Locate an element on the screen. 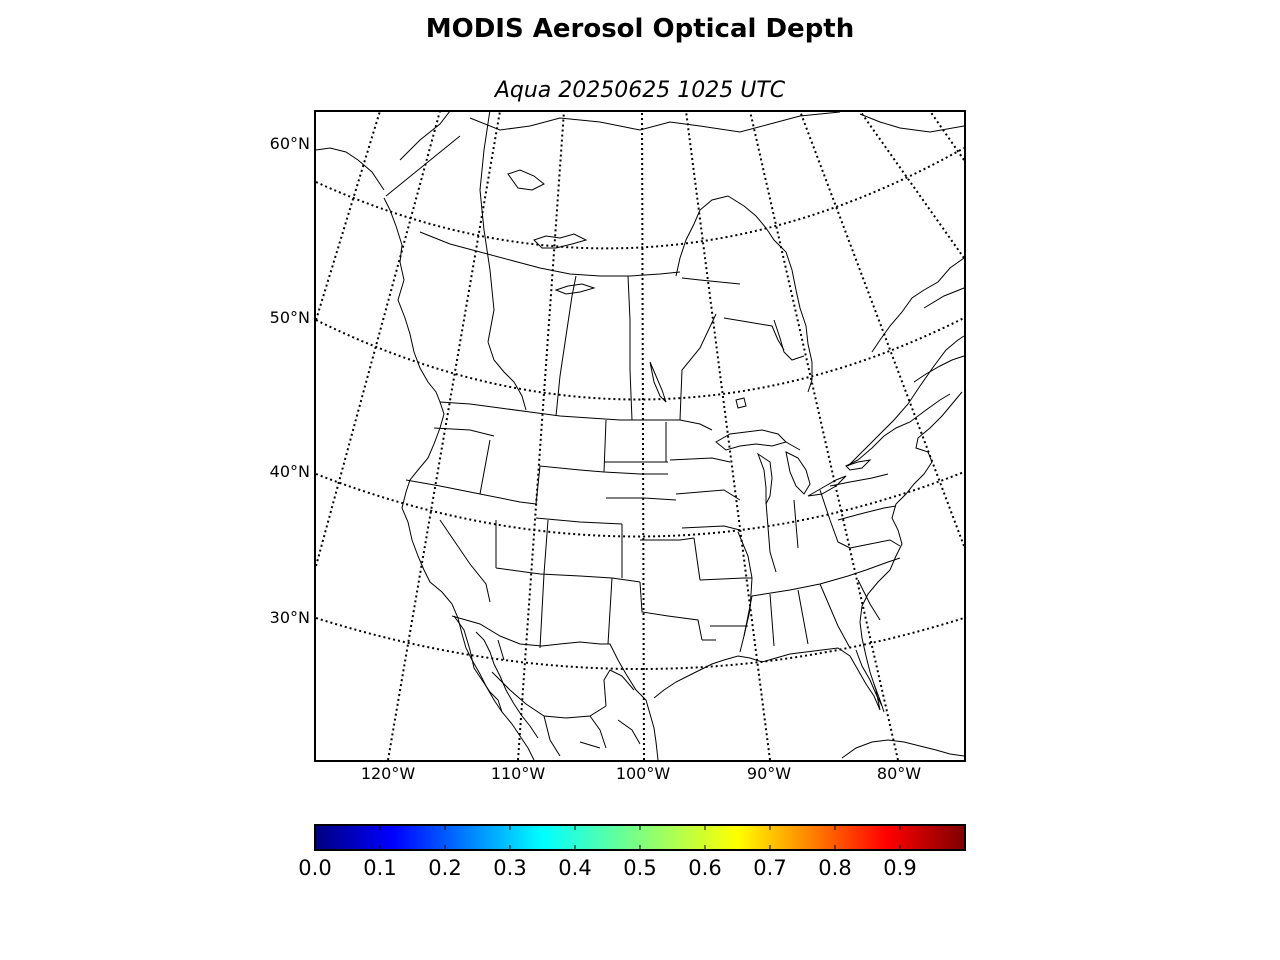 The image size is (1280, 960). coastline-labrador is located at coordinates (918, 305).